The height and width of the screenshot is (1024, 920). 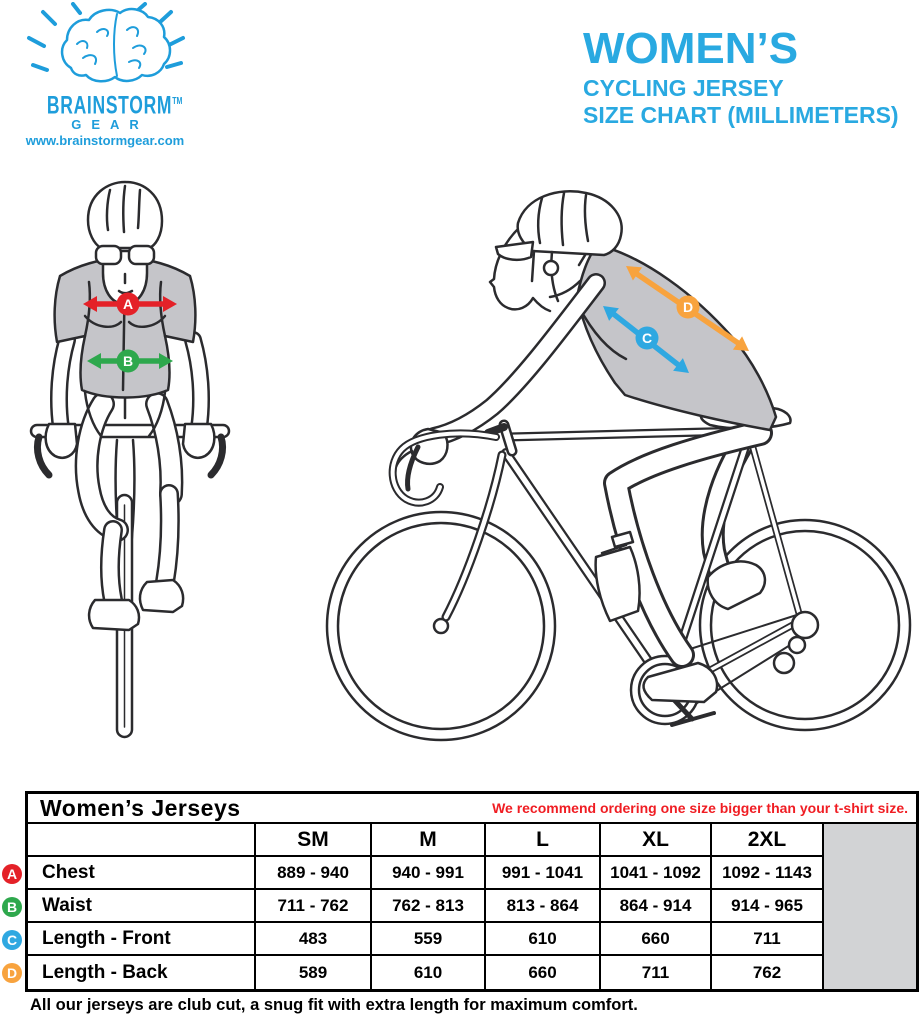 What do you see at coordinates (741, 115) in the screenshot?
I see `title-line-3: SIZE CHART (MILLIMETERS)` at bounding box center [741, 115].